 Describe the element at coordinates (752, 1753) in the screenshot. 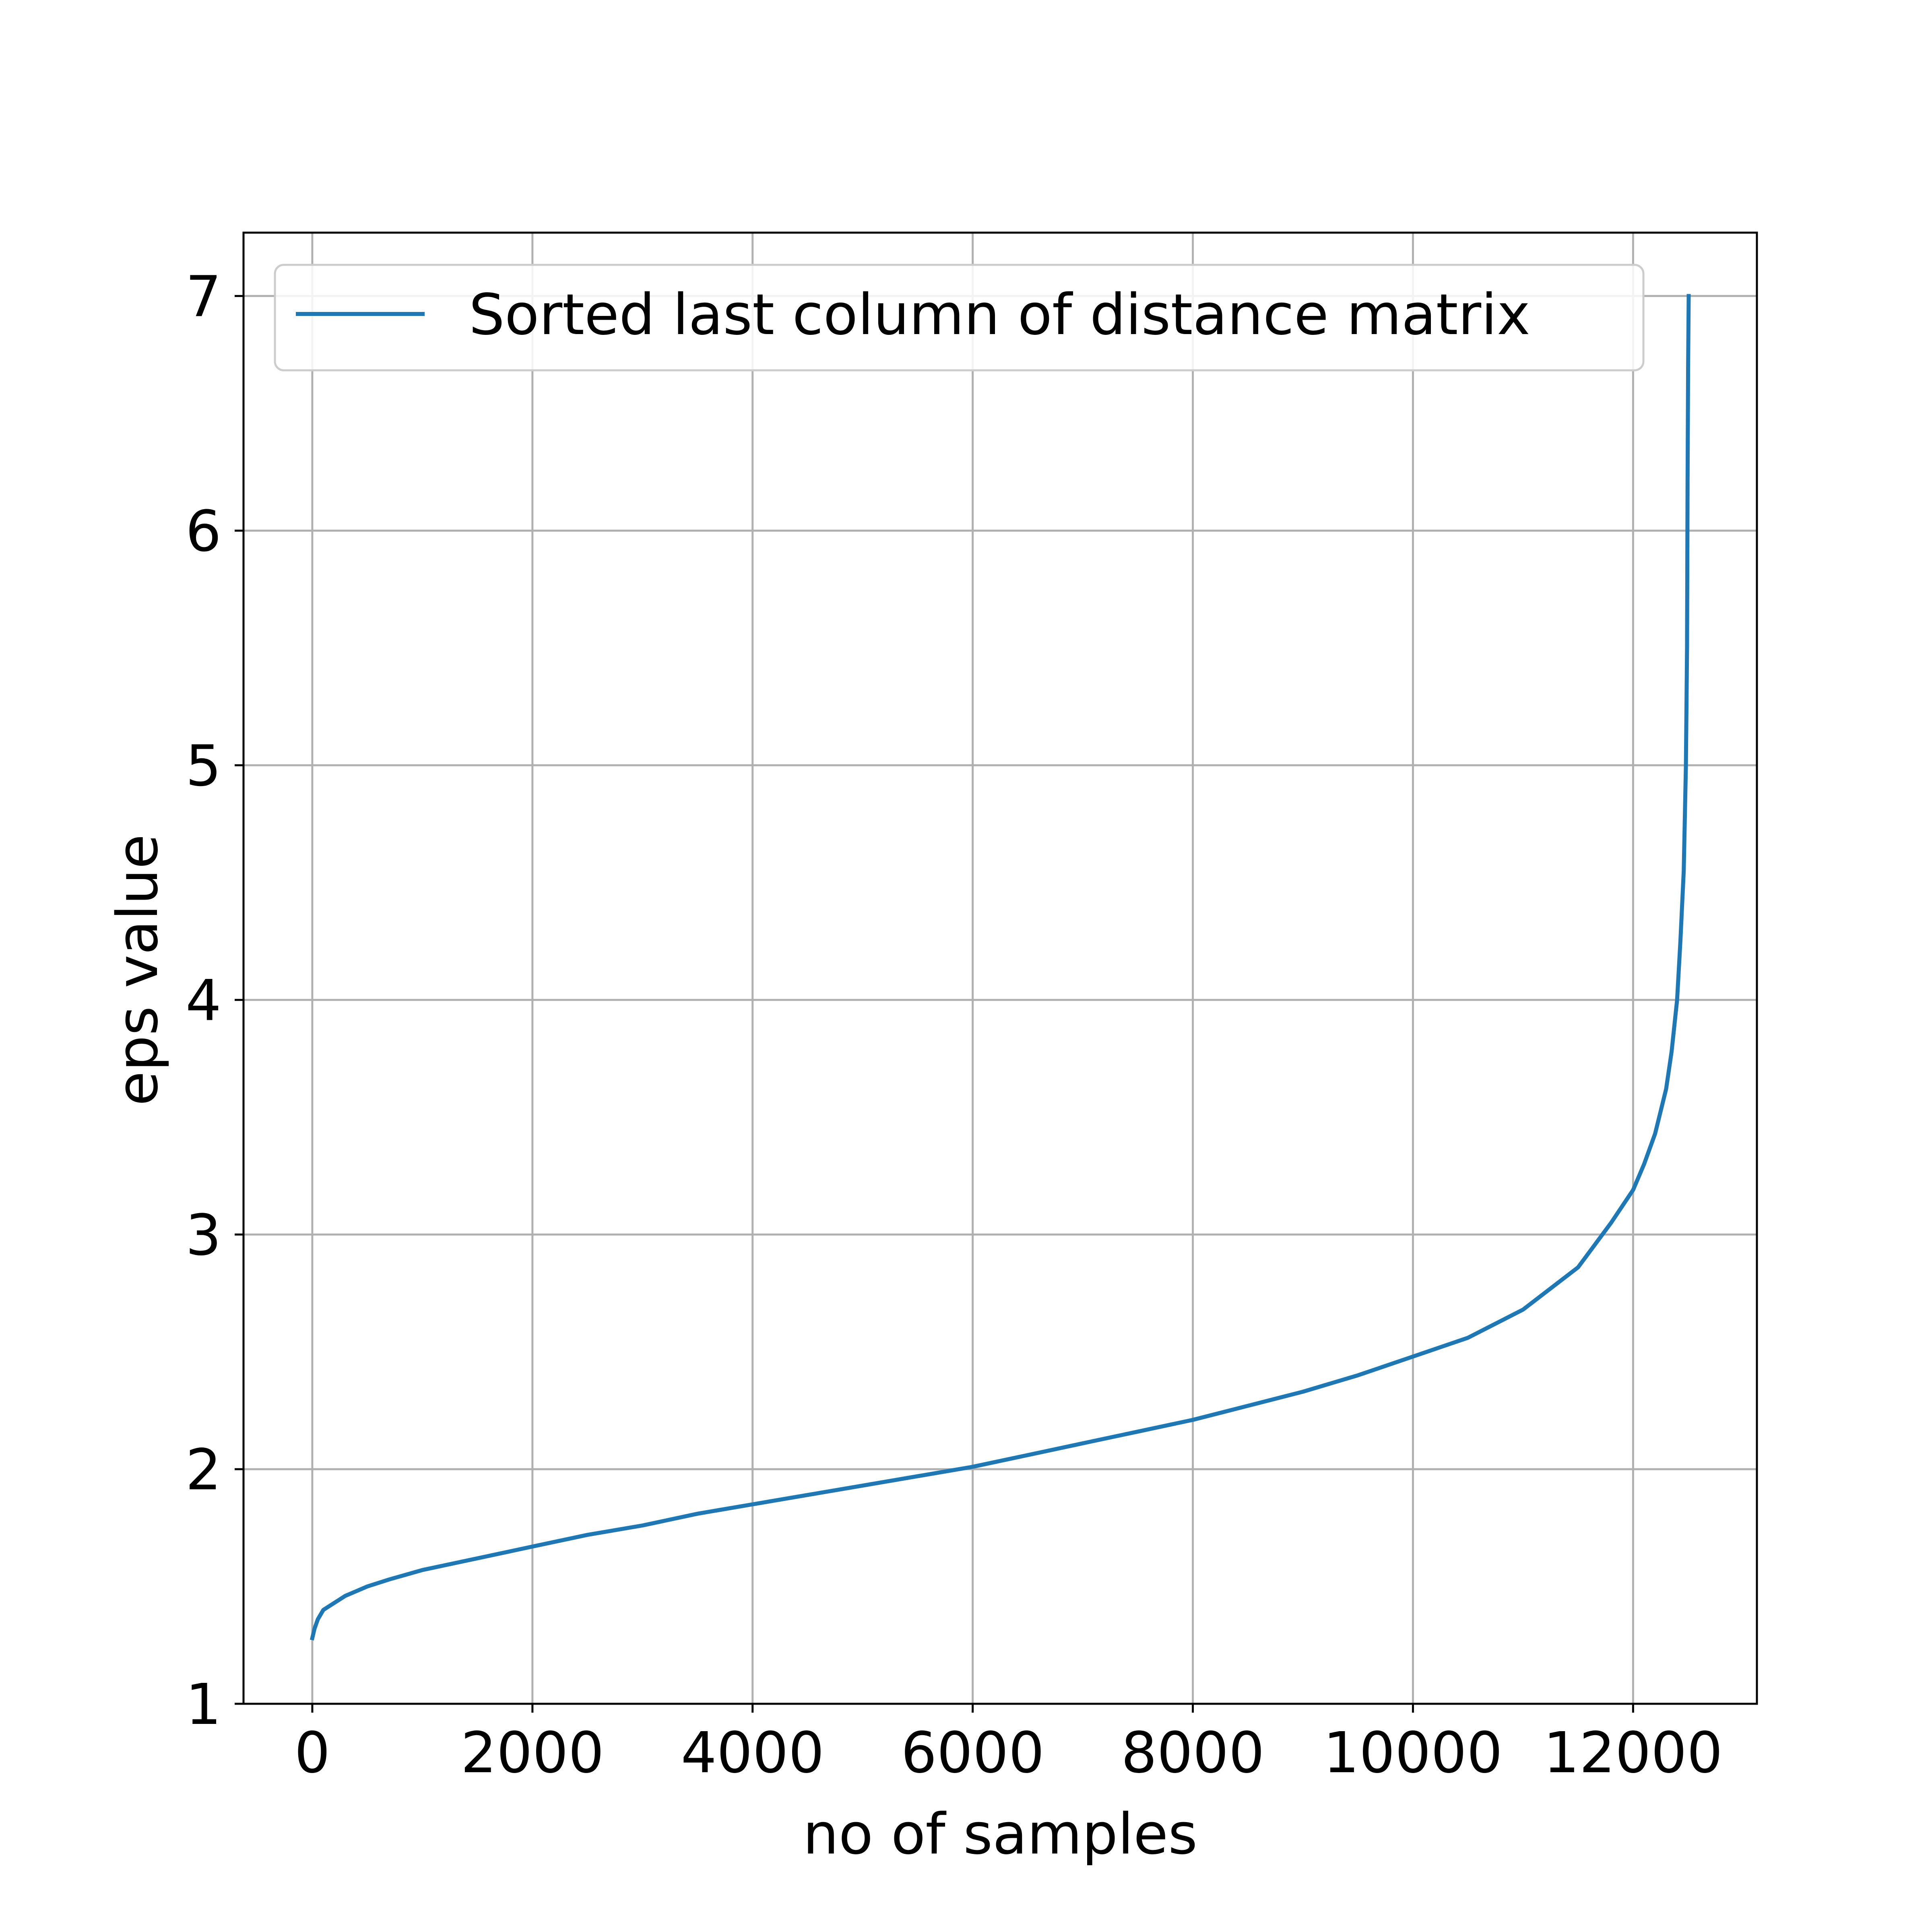

I see `x-tick-label: 4000` at that location.